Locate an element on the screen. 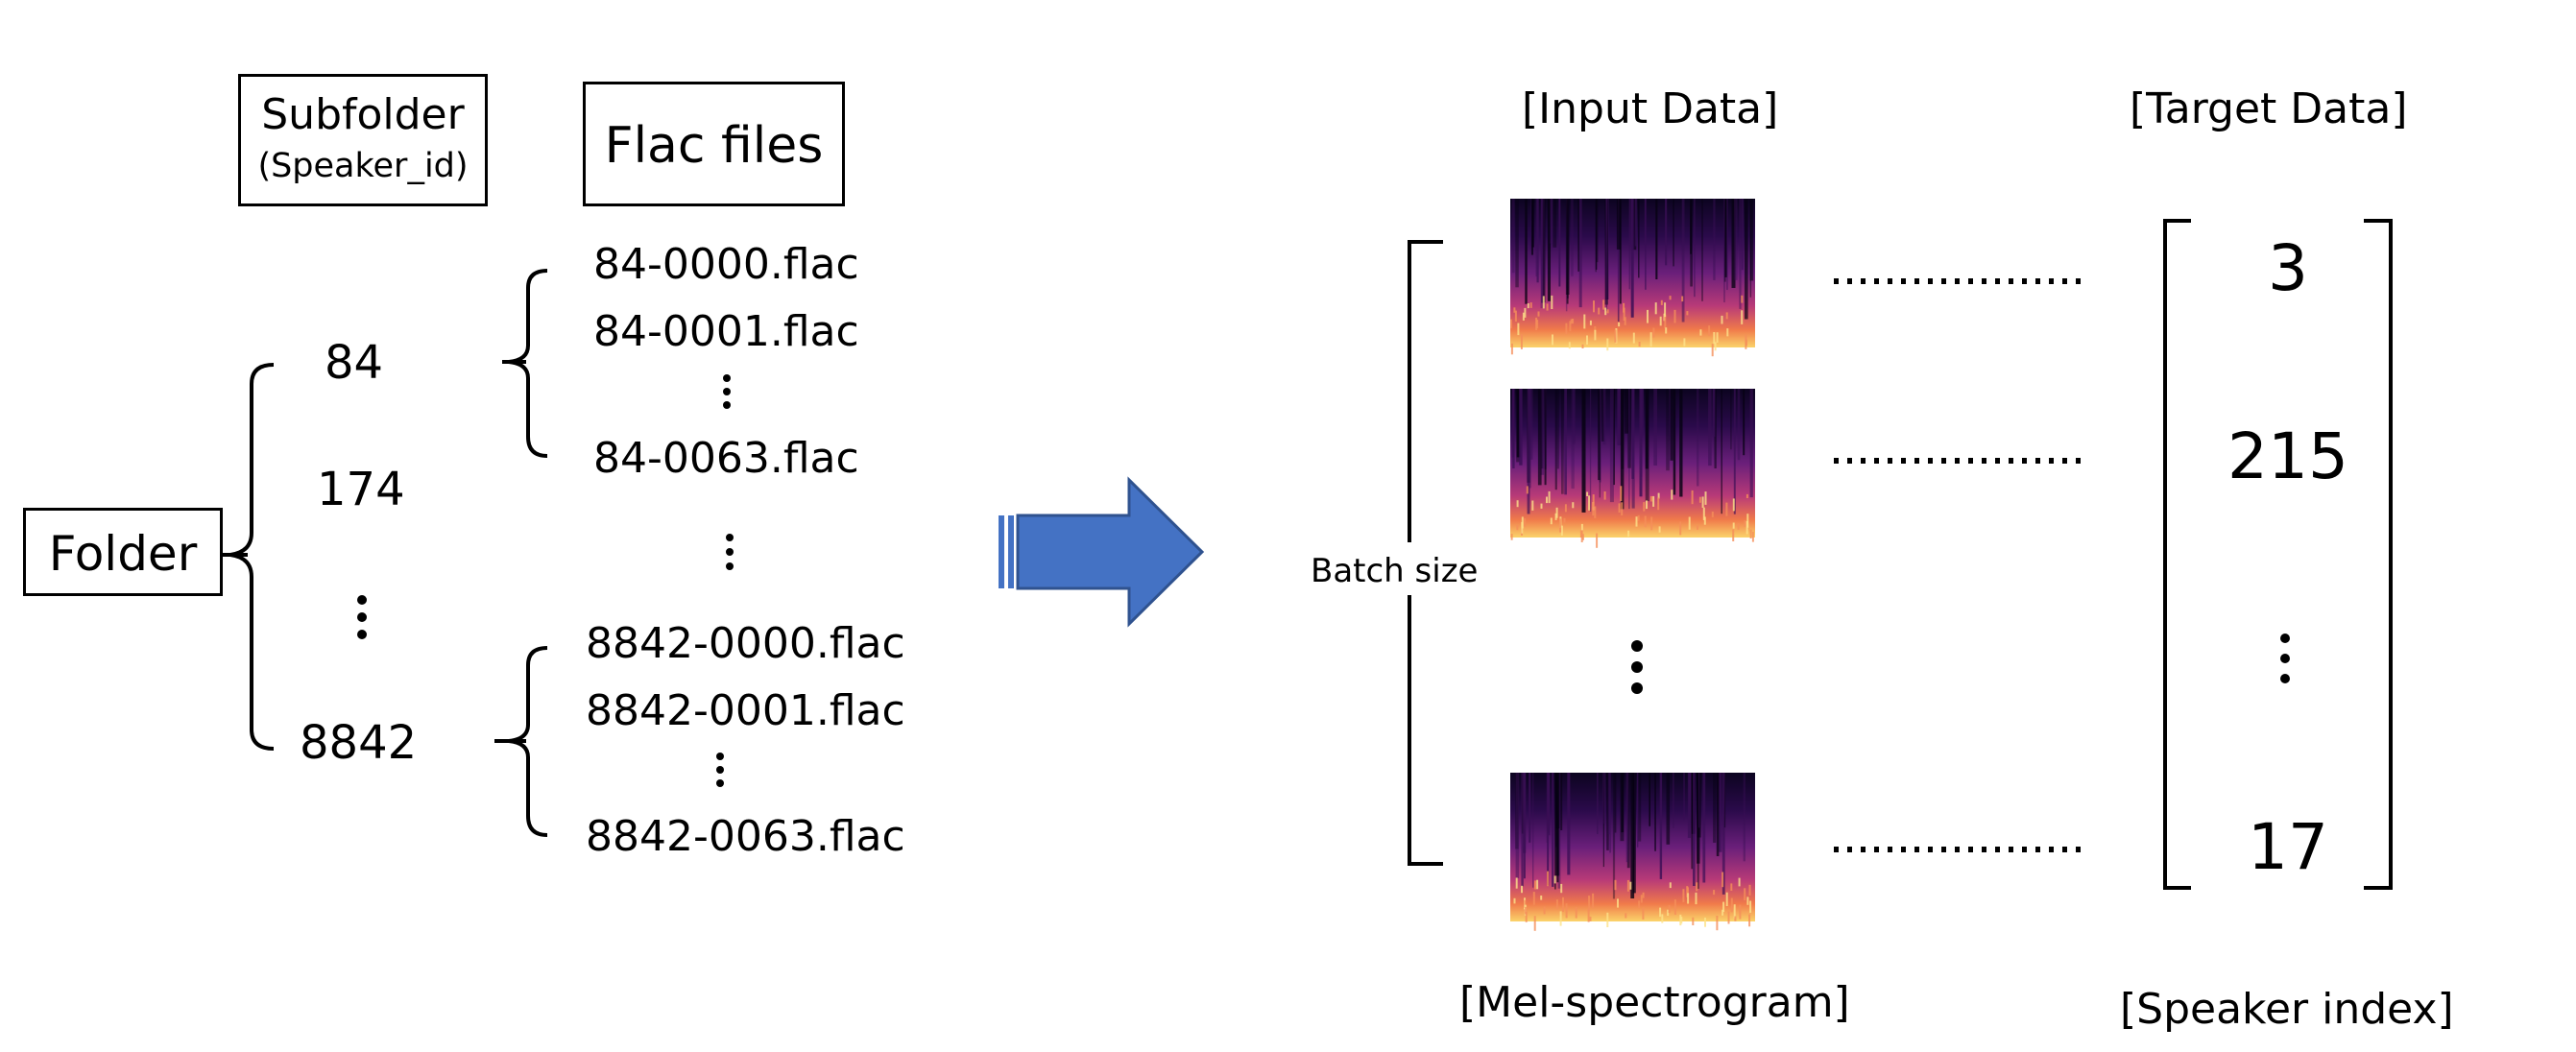 The height and width of the screenshot is (1052, 2576). folder-box: Folder is located at coordinates (123, 552).